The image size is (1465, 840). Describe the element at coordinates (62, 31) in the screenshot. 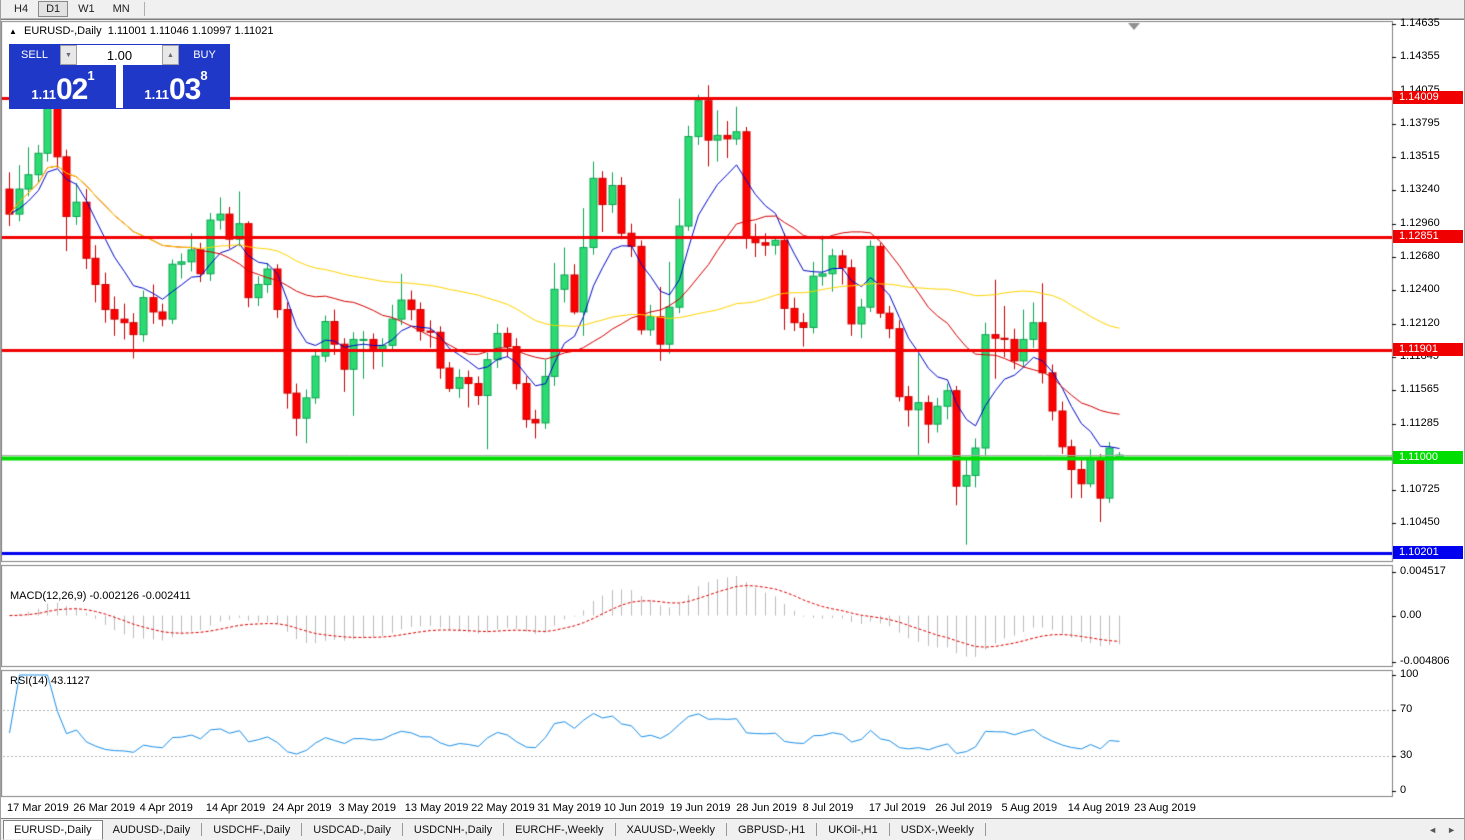

I see `chart-symbol-label: EURUSD-,Daily` at that location.